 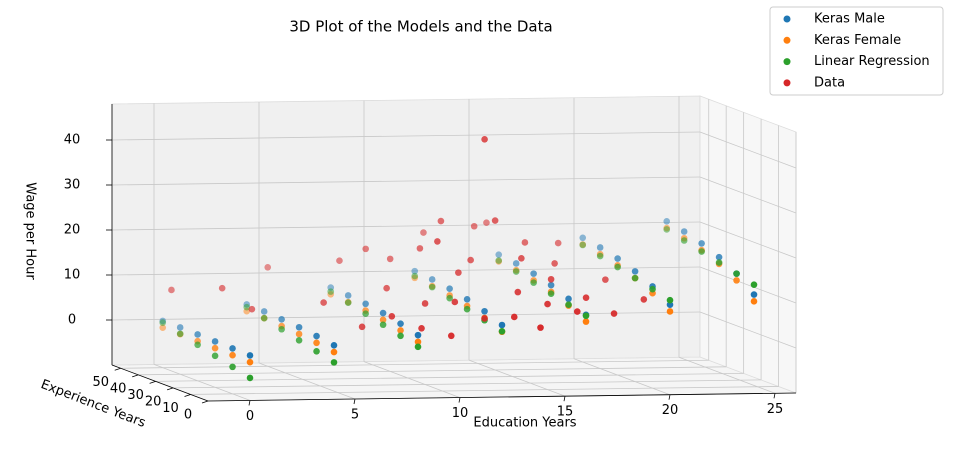 What do you see at coordinates (30, 231) in the screenshot?
I see `z-axis-label: Wage per Hour` at bounding box center [30, 231].